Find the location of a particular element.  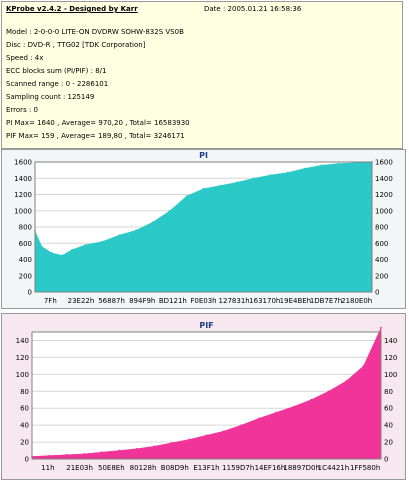

x-tick-label: 21E03h is located at coordinates (79, 468).